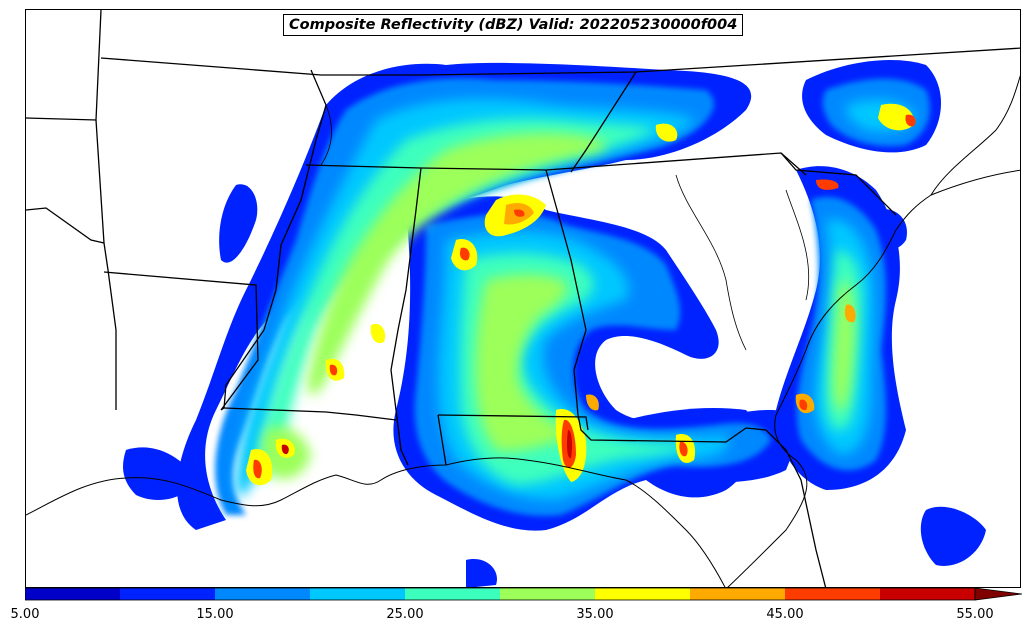 The height and width of the screenshot is (633, 1033). What do you see at coordinates (975, 614) in the screenshot?
I see `colorbar-tick-label: 55.00` at bounding box center [975, 614].